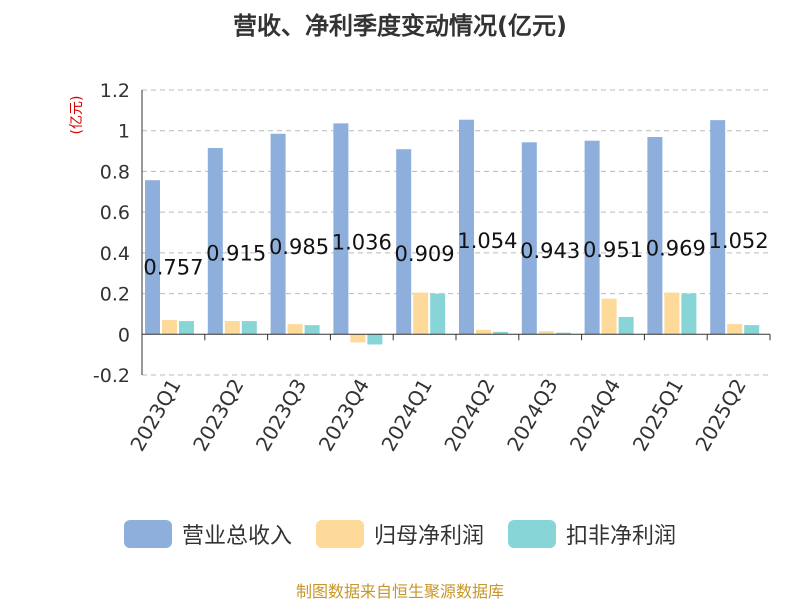  What do you see at coordinates (147, 534) in the screenshot?
I see `legend-swatch-revenue` at bounding box center [147, 534].